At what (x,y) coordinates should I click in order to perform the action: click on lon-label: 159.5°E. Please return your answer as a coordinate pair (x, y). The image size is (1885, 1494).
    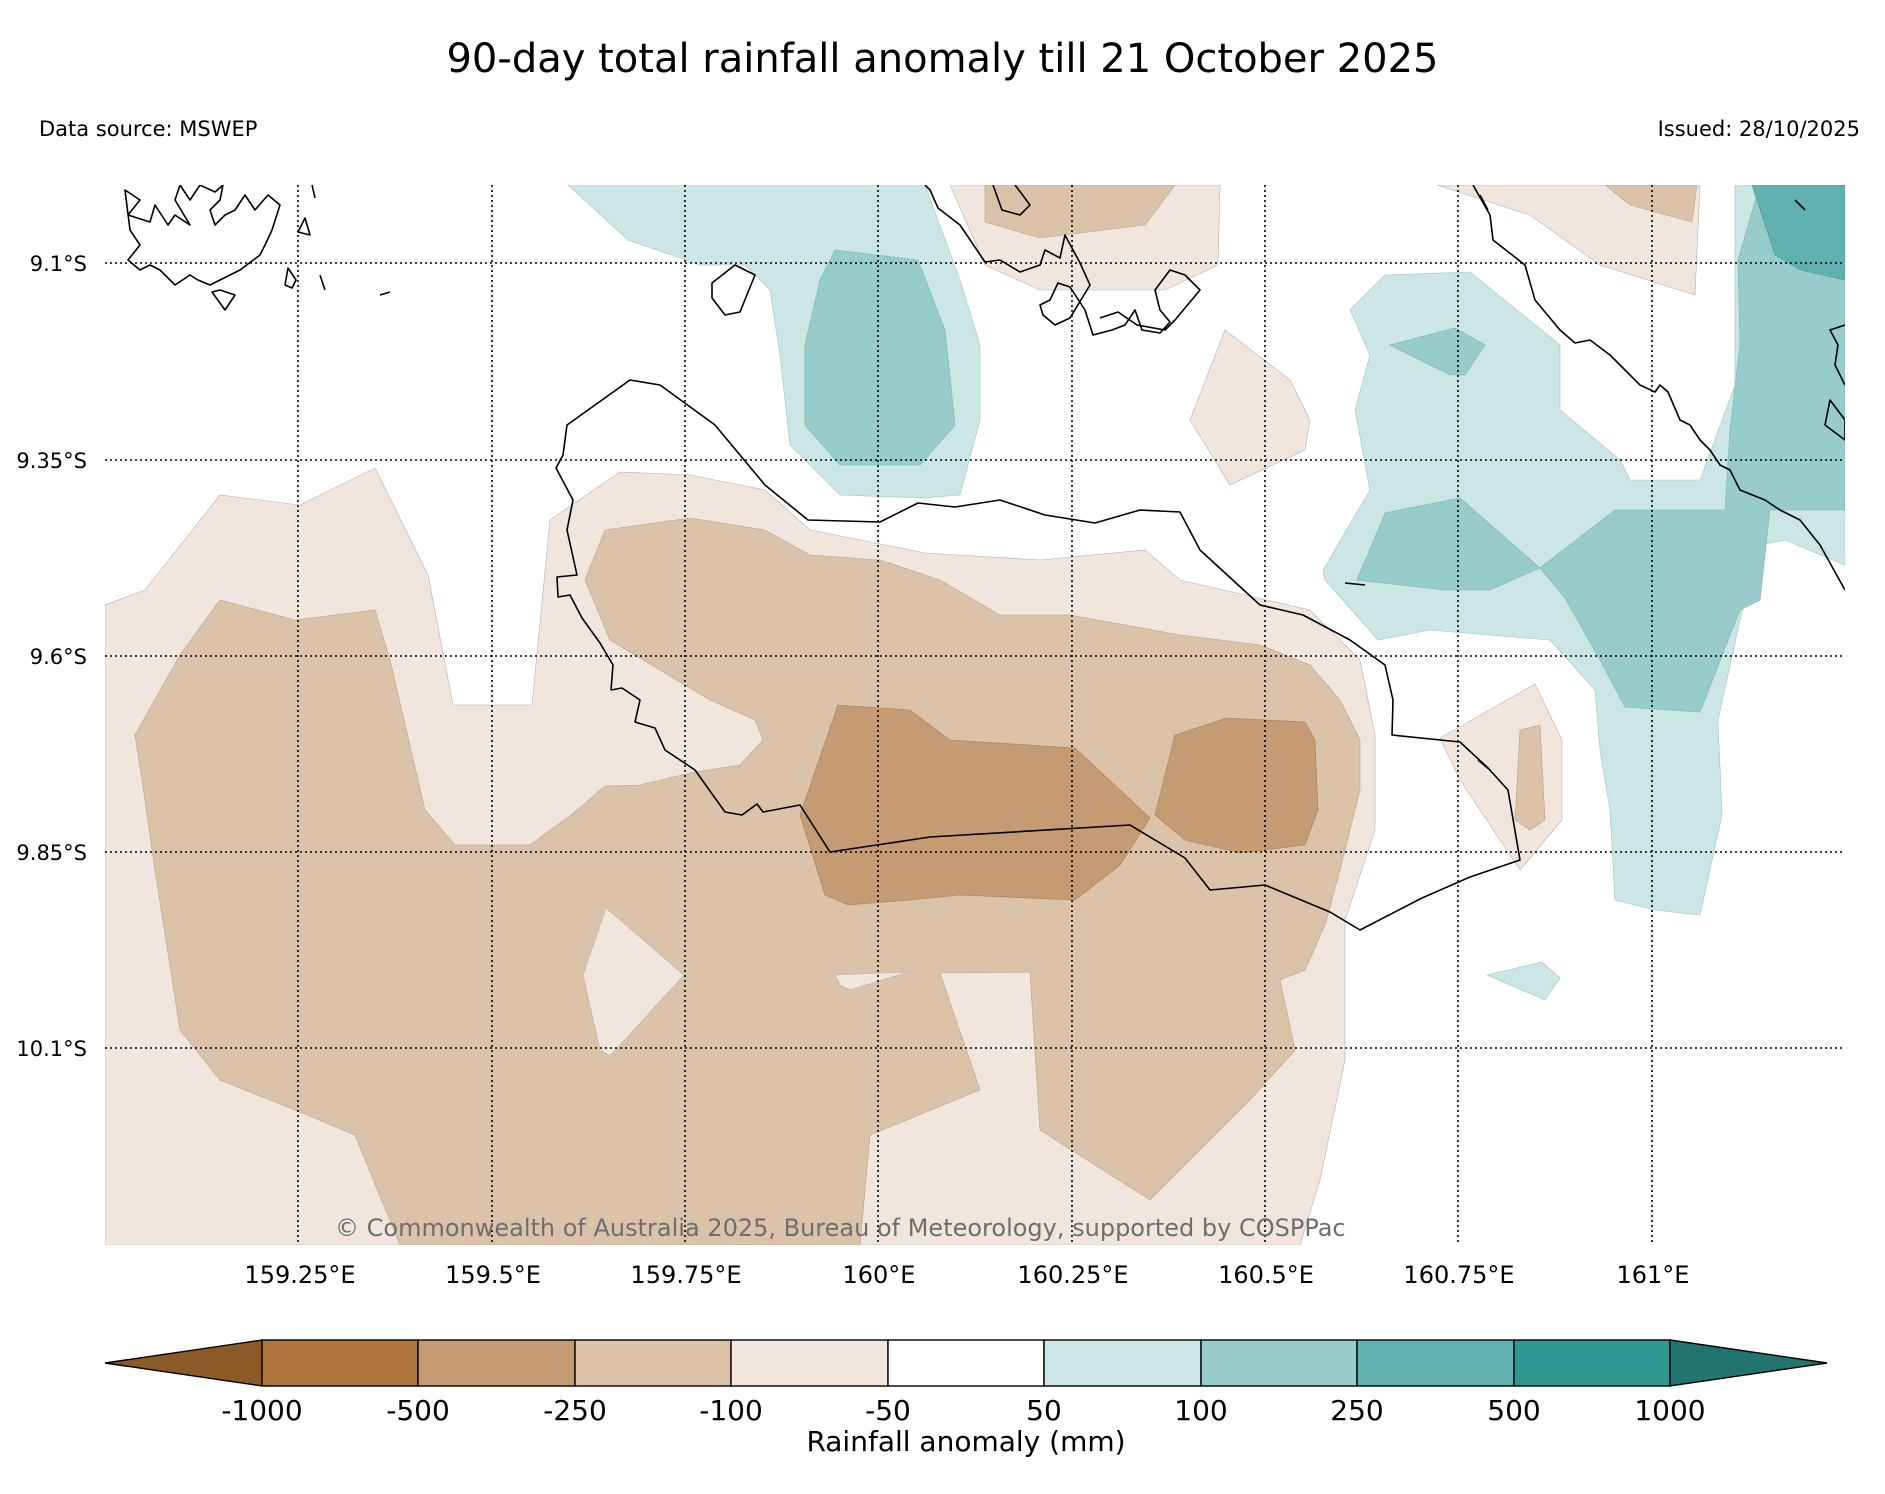
    Looking at the image, I should click on (493, 1275).